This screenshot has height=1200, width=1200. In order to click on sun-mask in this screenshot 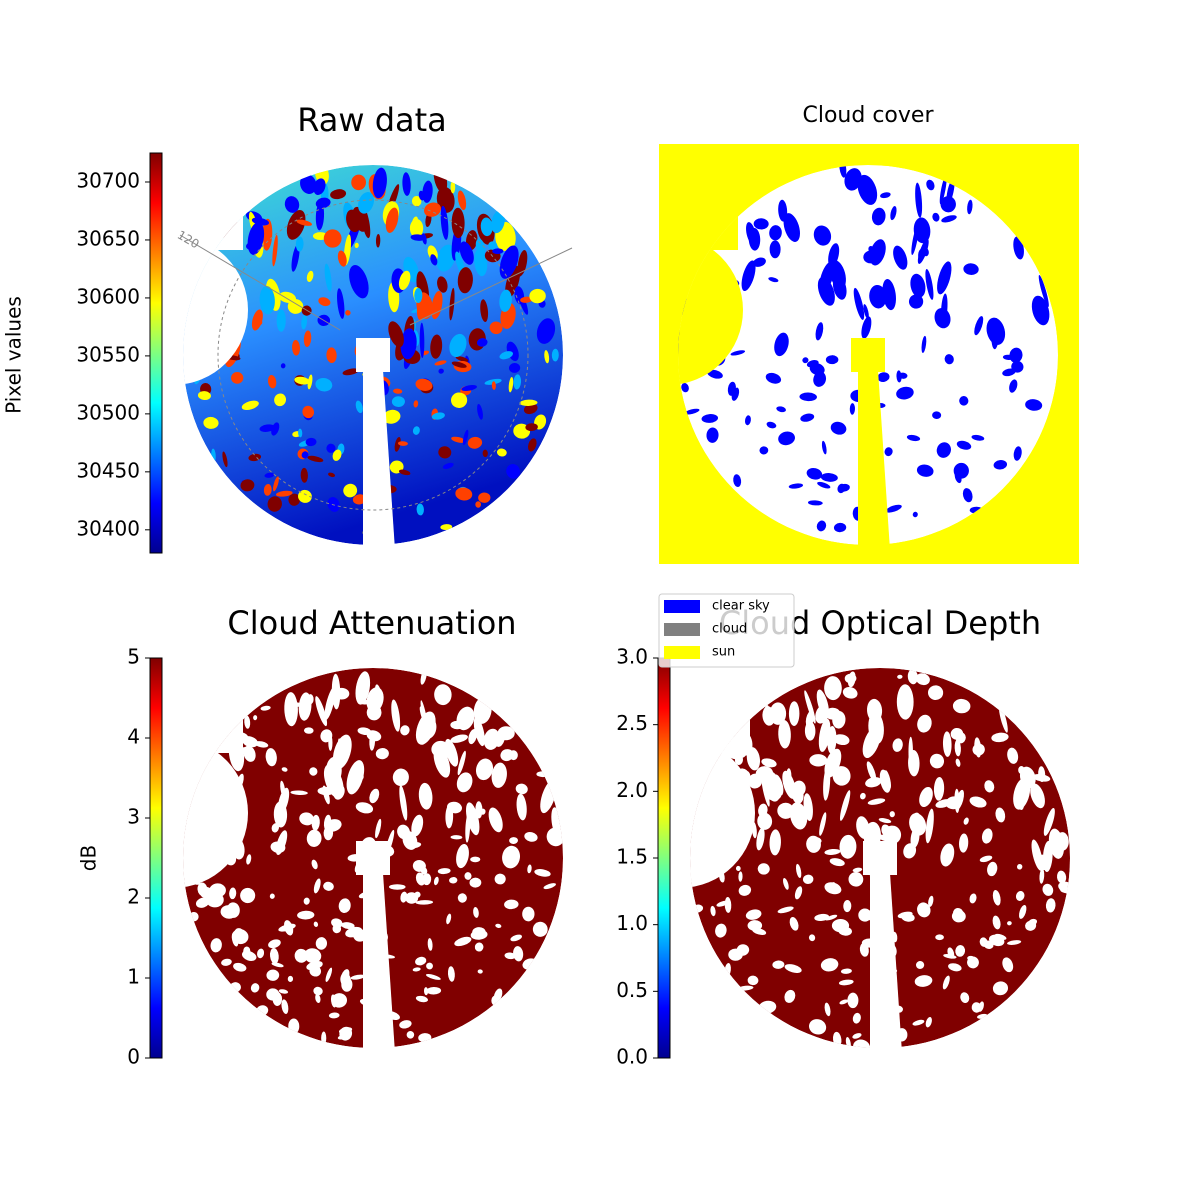, I will do `click(373, 858)`.